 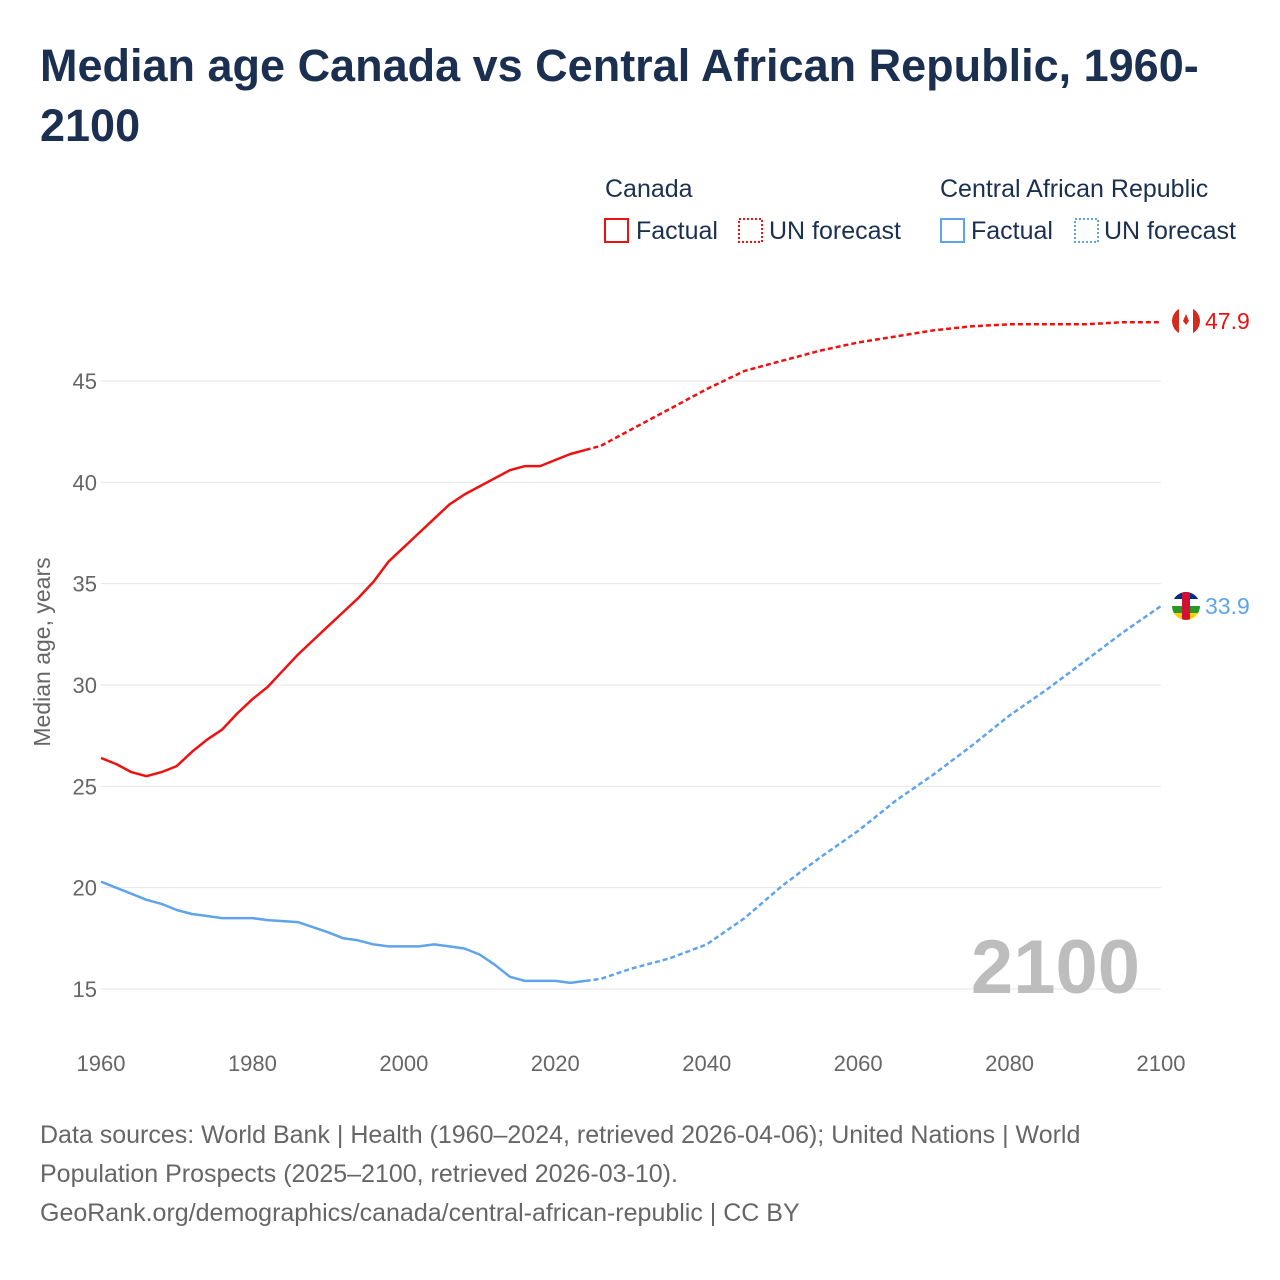 I want to click on y-tick-label: 40, so click(x=85, y=482).